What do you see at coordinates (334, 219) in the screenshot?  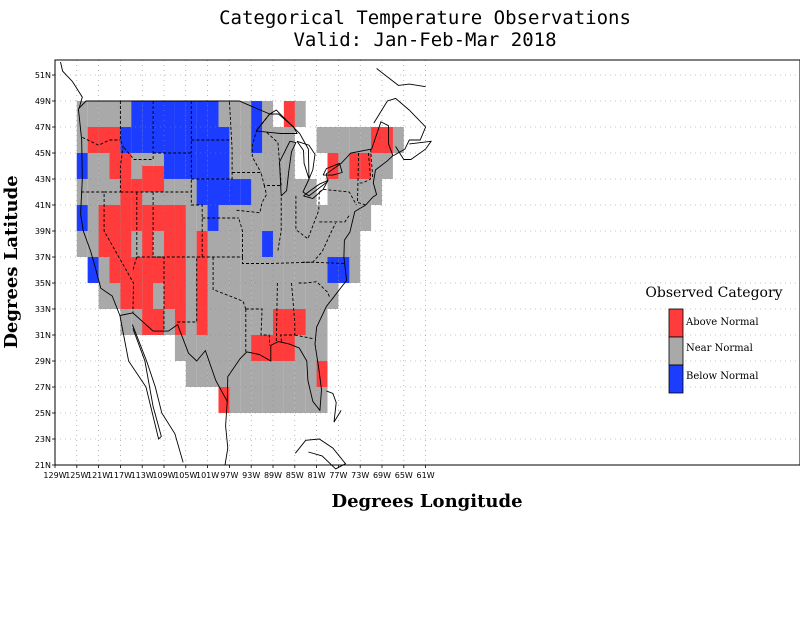 I see `mason-dixon` at bounding box center [334, 219].